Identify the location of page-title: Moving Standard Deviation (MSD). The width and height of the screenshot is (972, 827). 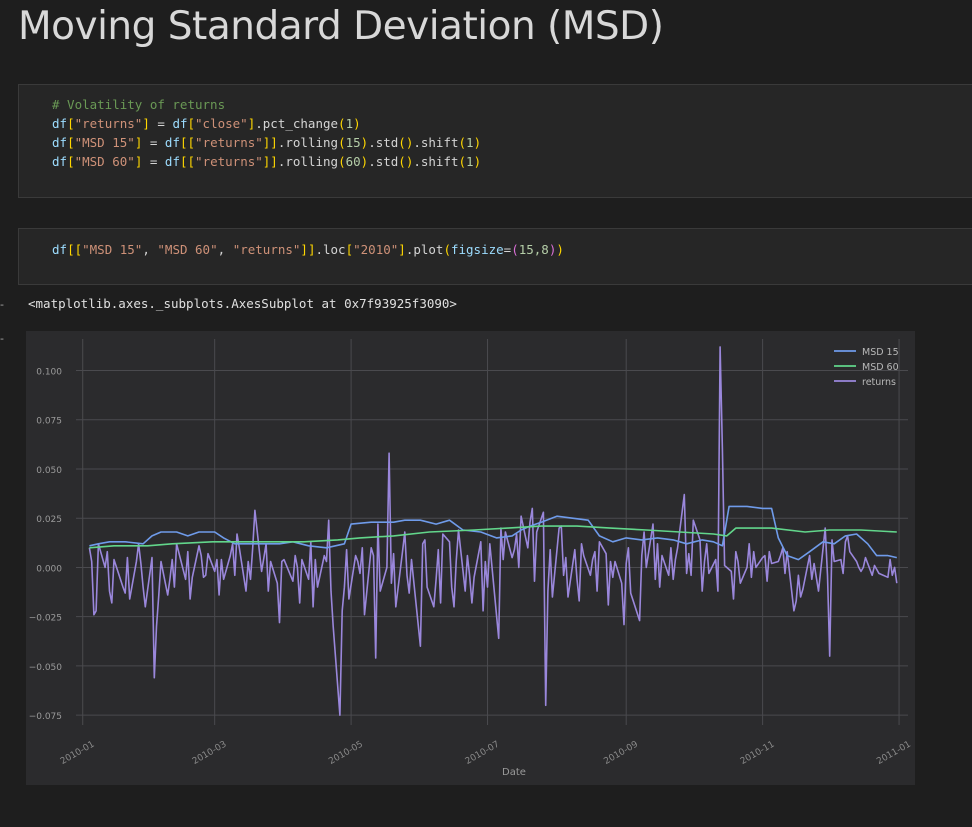
(341, 26).